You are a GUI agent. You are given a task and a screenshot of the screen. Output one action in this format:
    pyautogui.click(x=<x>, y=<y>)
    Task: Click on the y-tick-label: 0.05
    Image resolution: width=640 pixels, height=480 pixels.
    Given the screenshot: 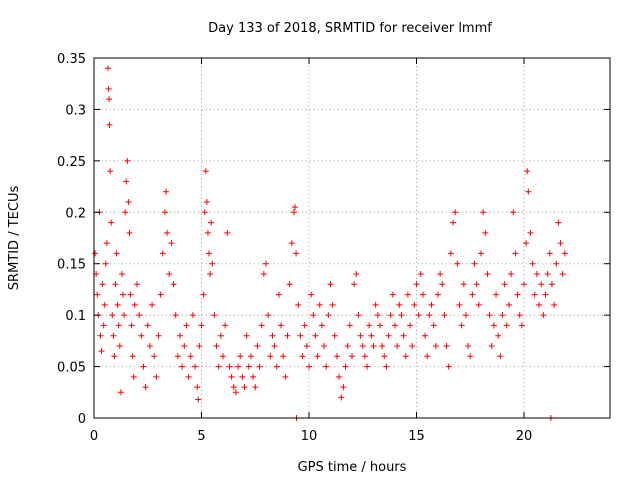 What is the action you would take?
    pyautogui.click(x=71, y=368)
    